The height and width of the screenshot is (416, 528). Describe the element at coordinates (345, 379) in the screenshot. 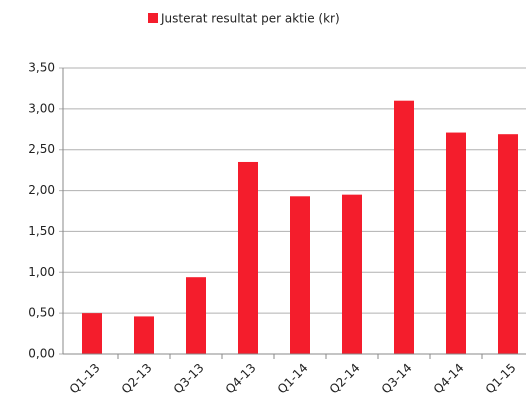

I see `x-tick-label: Q2-14` at that location.